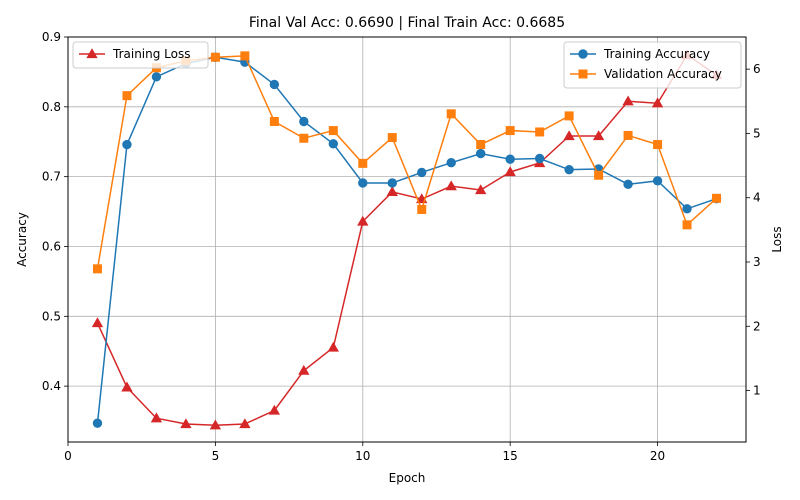 This screenshot has height=500, width=800. Describe the element at coordinates (362, 456) in the screenshot. I see `x-tick-label: 10` at that location.